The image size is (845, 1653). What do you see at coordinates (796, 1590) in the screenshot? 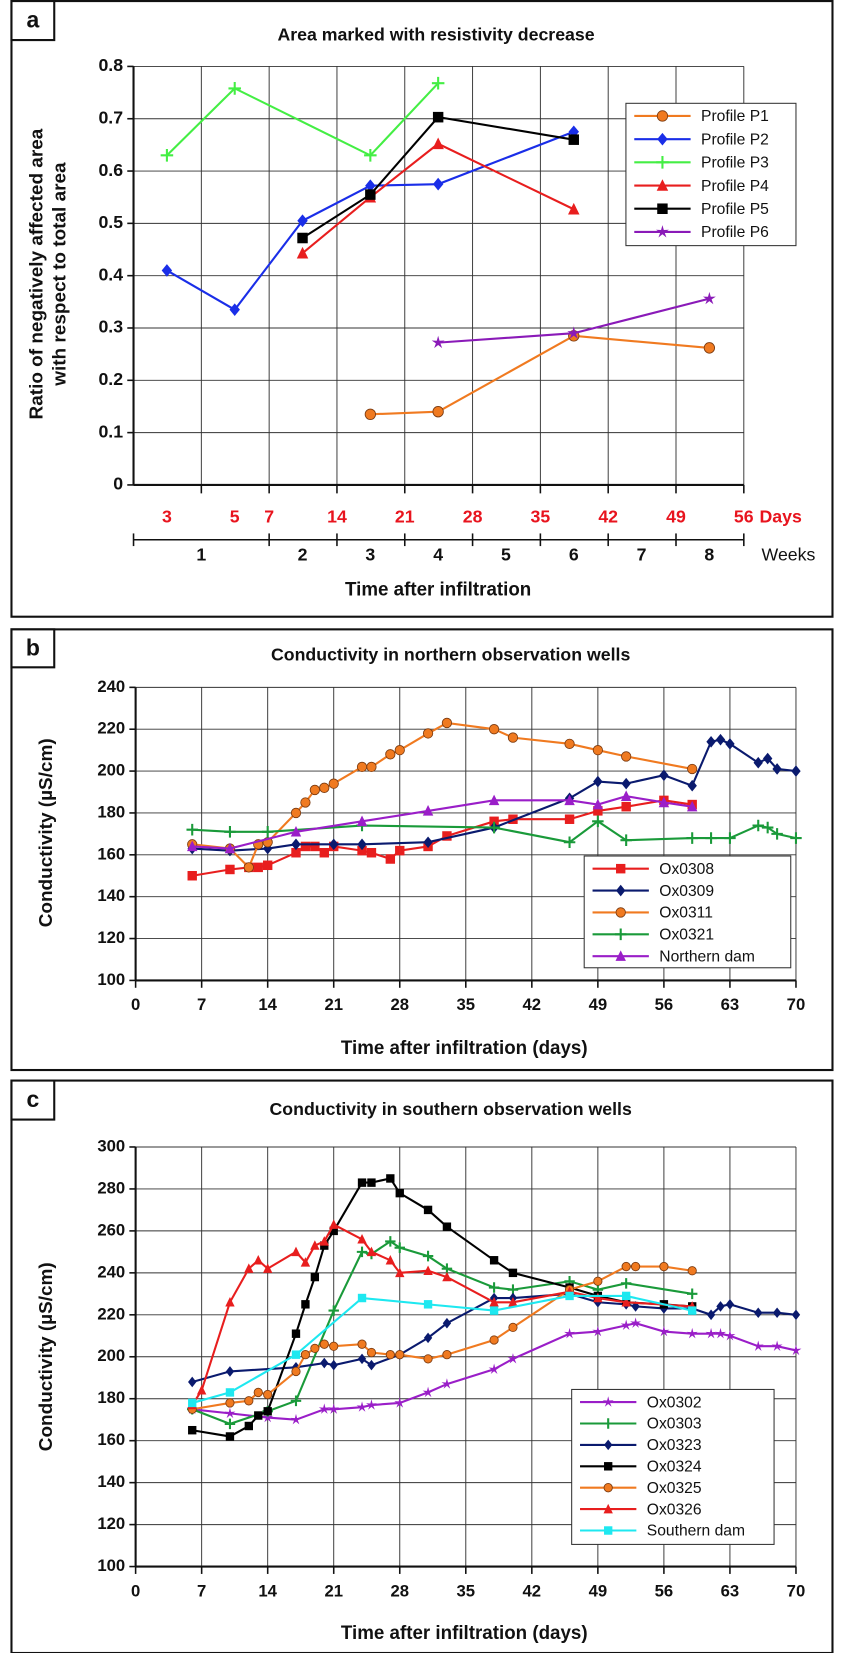
I see `x-tick-label: 70` at bounding box center [796, 1590].